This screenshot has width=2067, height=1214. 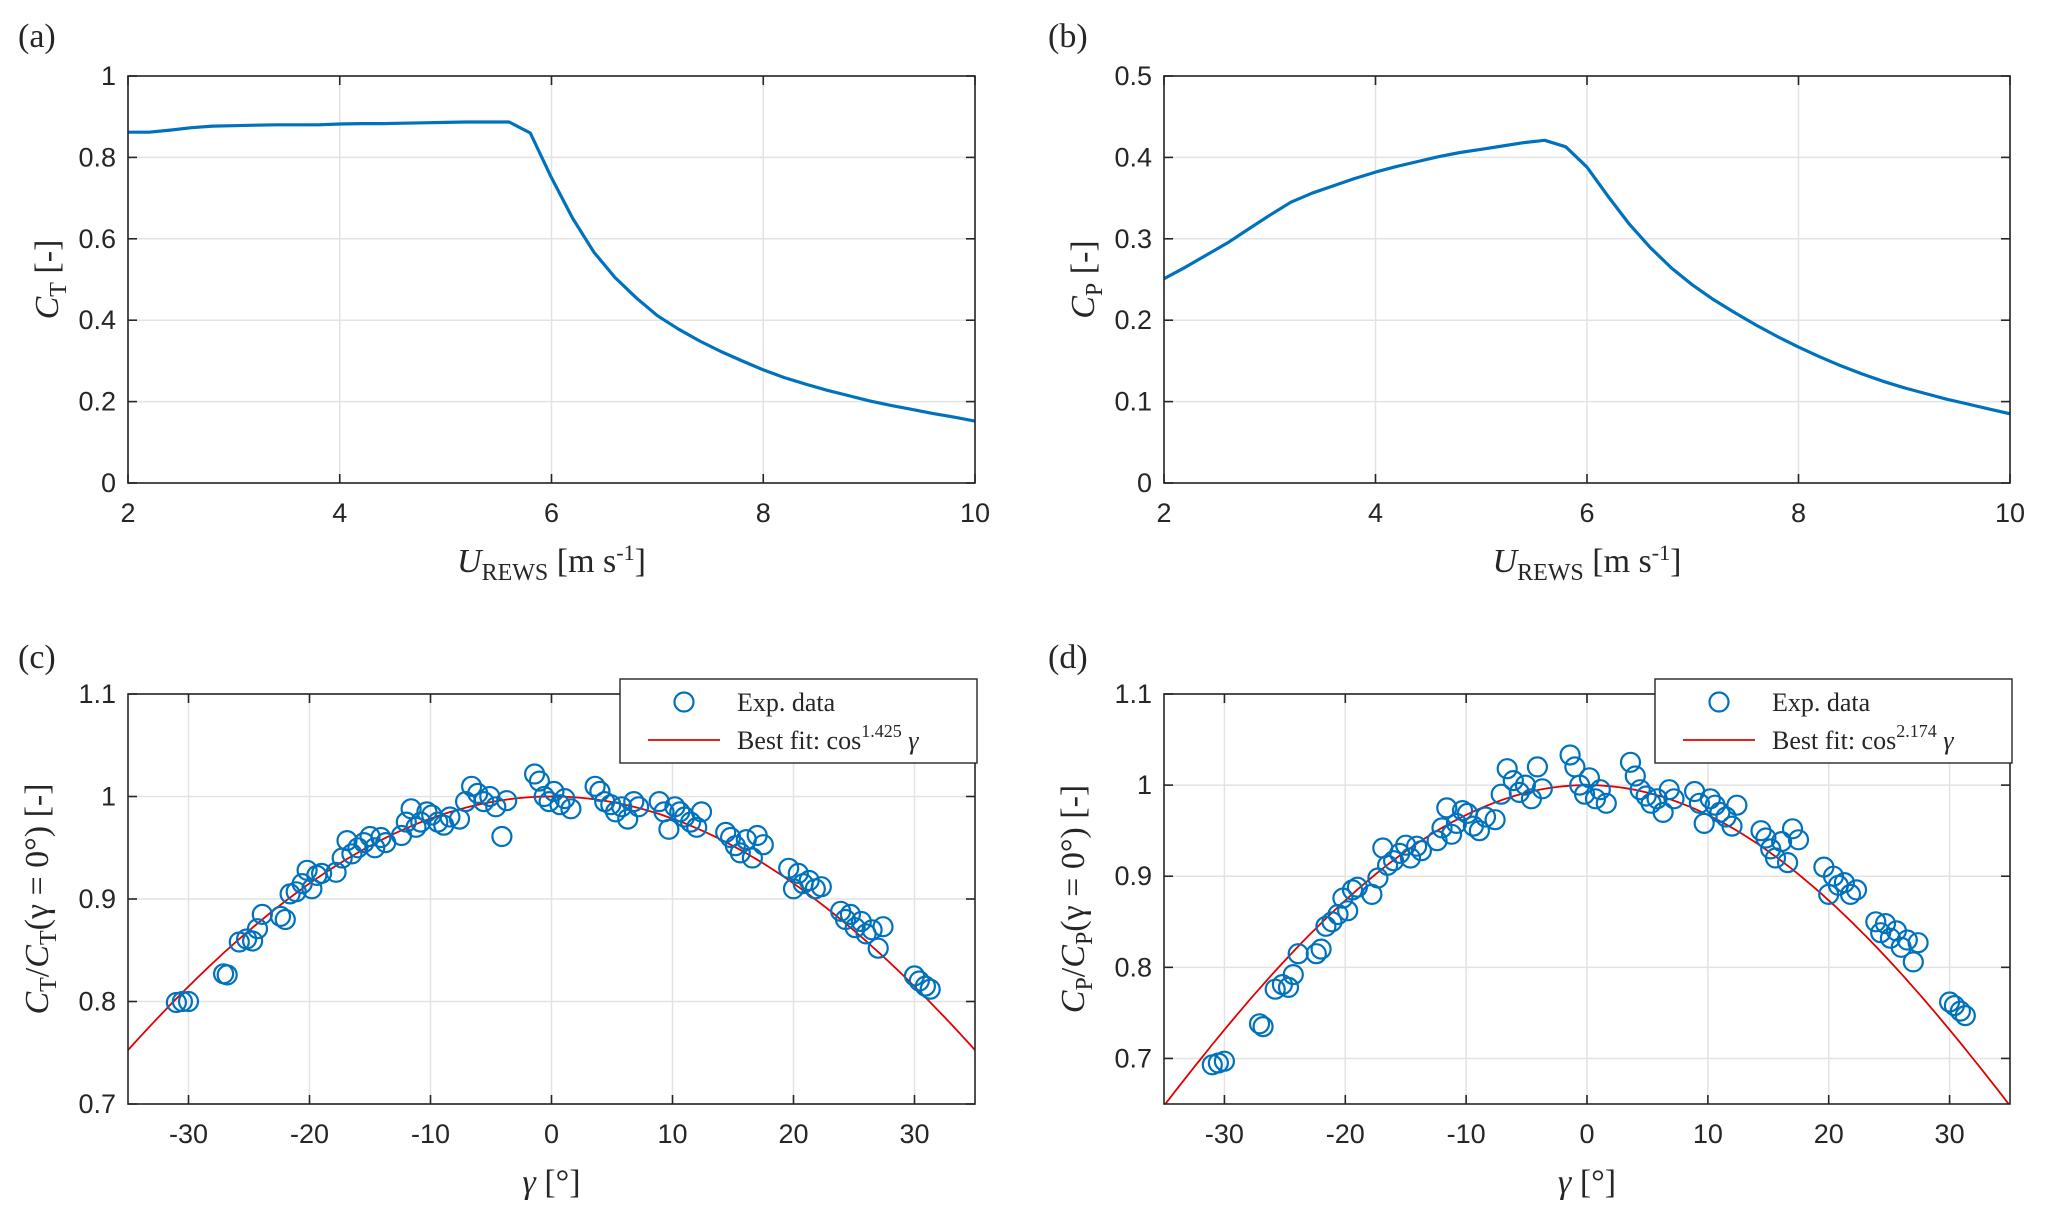 What do you see at coordinates (108, 797) in the screenshot?
I see `y-tick-label: 1` at bounding box center [108, 797].